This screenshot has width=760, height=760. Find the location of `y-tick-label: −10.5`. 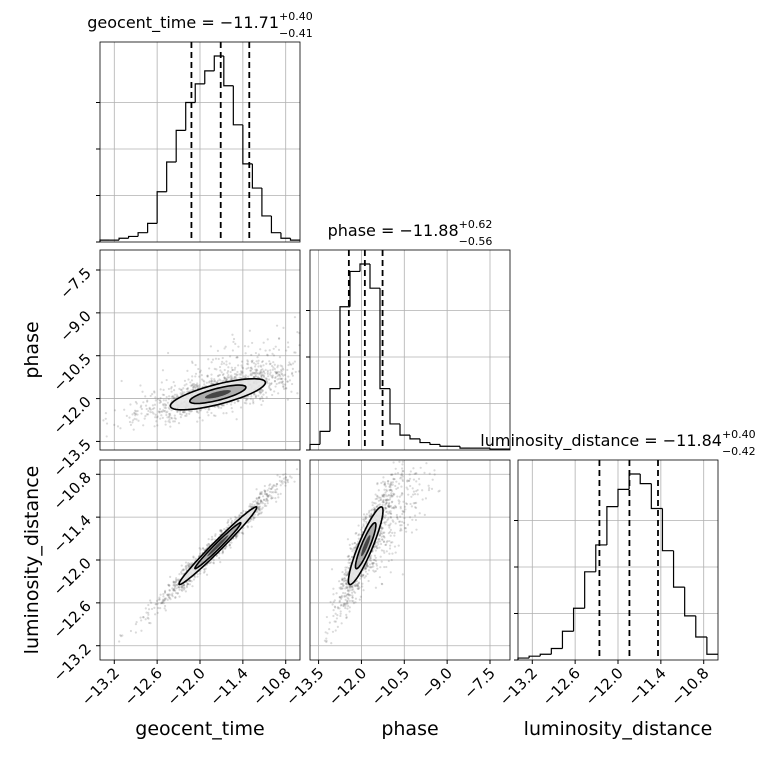

y-tick-label: −10.5 is located at coordinates (72, 372).